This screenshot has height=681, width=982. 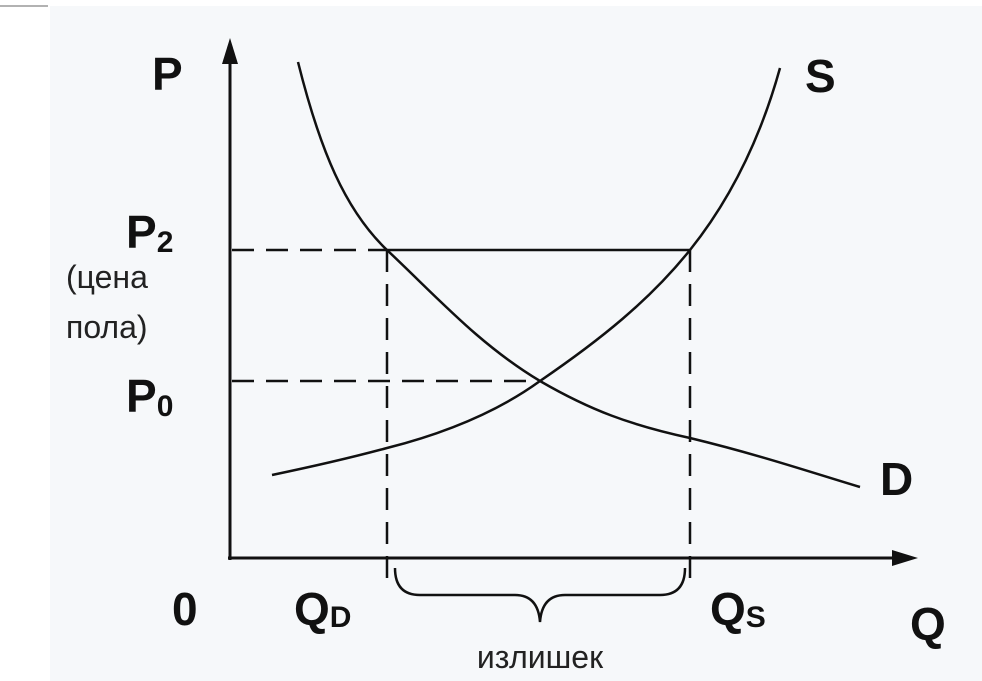 What do you see at coordinates (165, 242) in the screenshot?
I see `label-sub: 2` at bounding box center [165, 242].